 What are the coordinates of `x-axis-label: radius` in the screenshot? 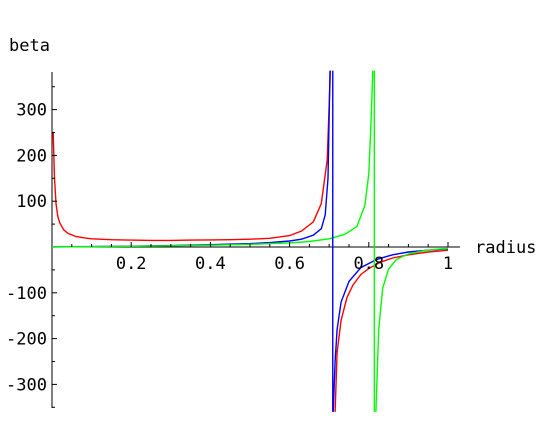 It's located at (505, 248).